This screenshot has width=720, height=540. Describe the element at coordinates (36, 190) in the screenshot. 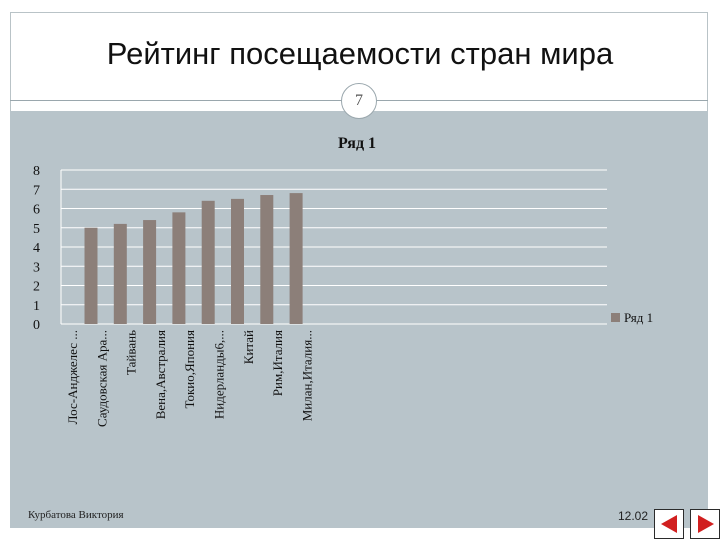

I see `y-tick-label: 7` at that location.